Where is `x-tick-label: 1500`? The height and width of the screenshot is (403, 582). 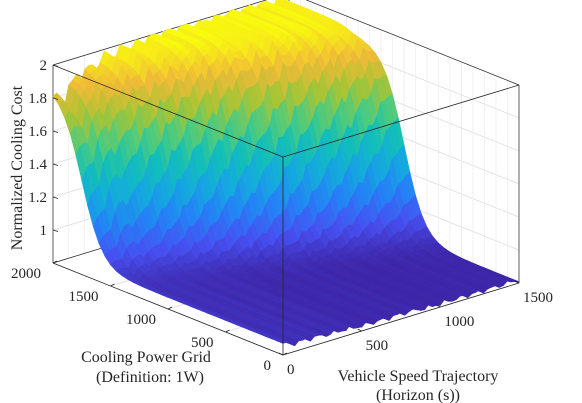 x-tick-label: 1500 is located at coordinates (538, 298).